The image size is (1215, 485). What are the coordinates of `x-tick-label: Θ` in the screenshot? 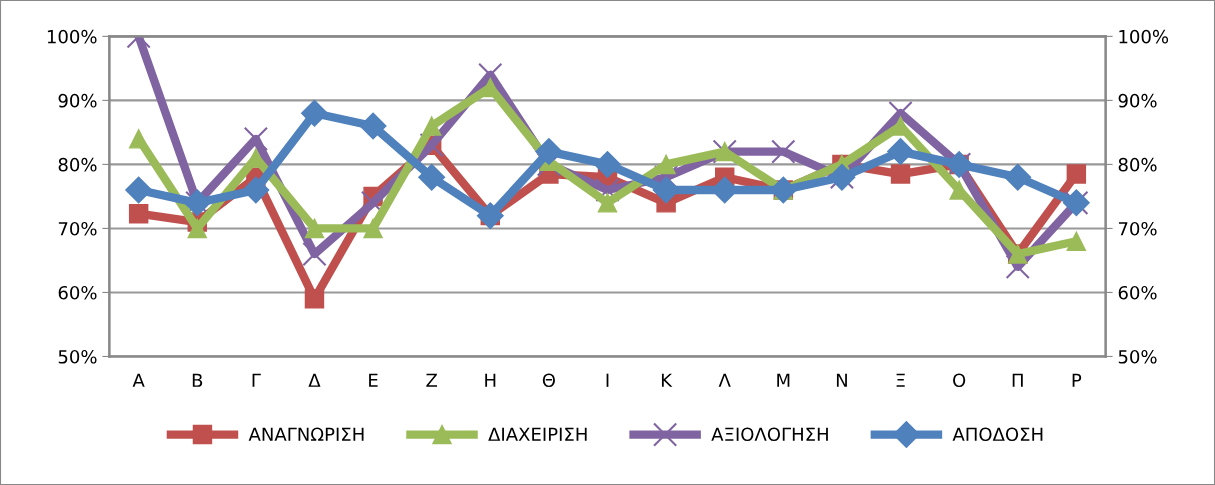 It's located at (548, 380).